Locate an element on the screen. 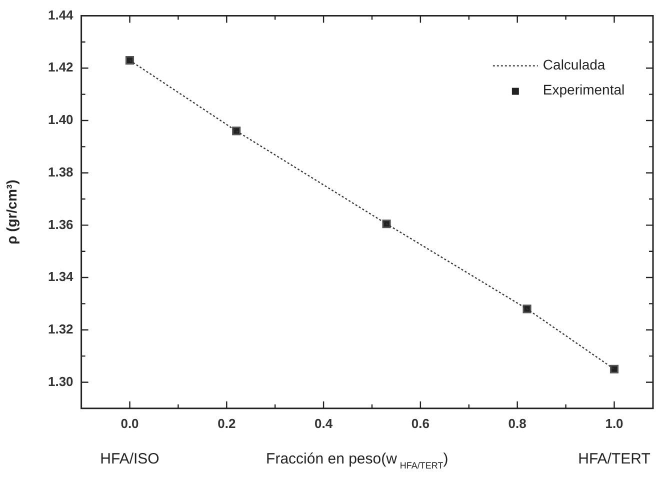  x-tick-label: 0.4 is located at coordinates (324, 423).